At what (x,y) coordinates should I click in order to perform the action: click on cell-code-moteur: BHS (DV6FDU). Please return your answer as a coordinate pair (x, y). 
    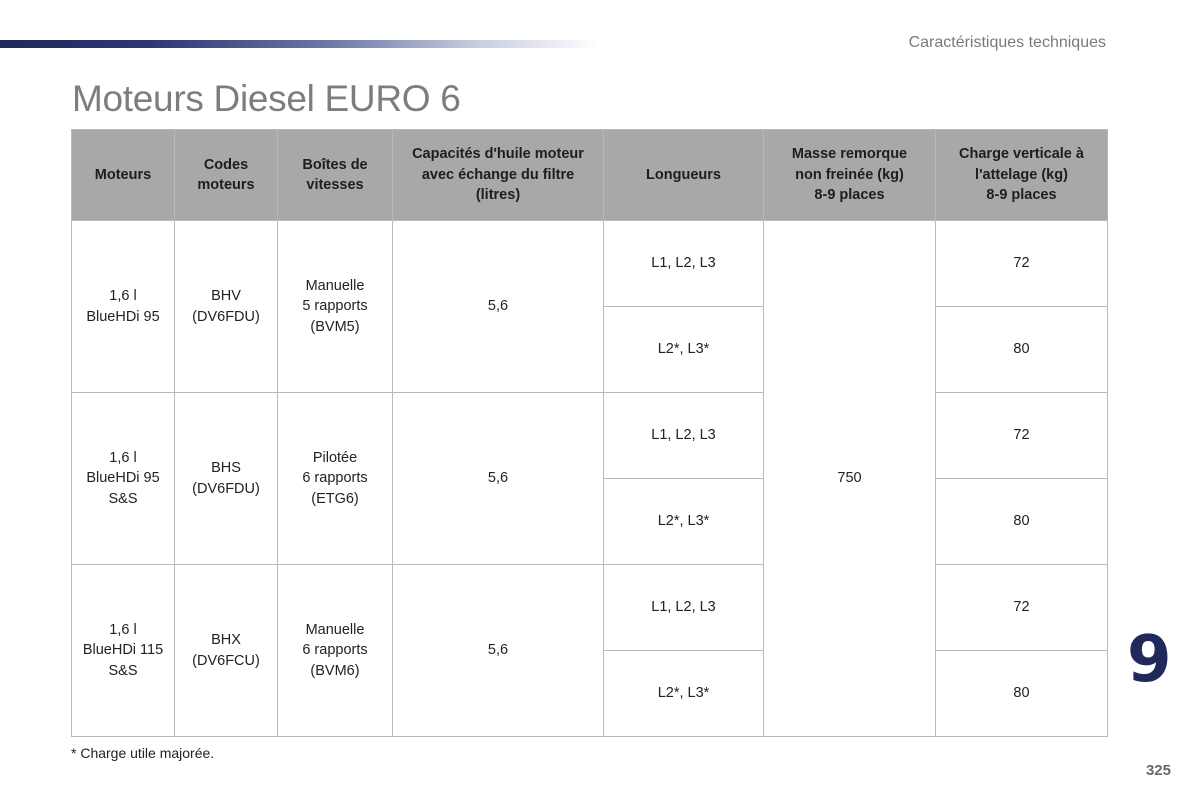
    Looking at the image, I should click on (226, 478).